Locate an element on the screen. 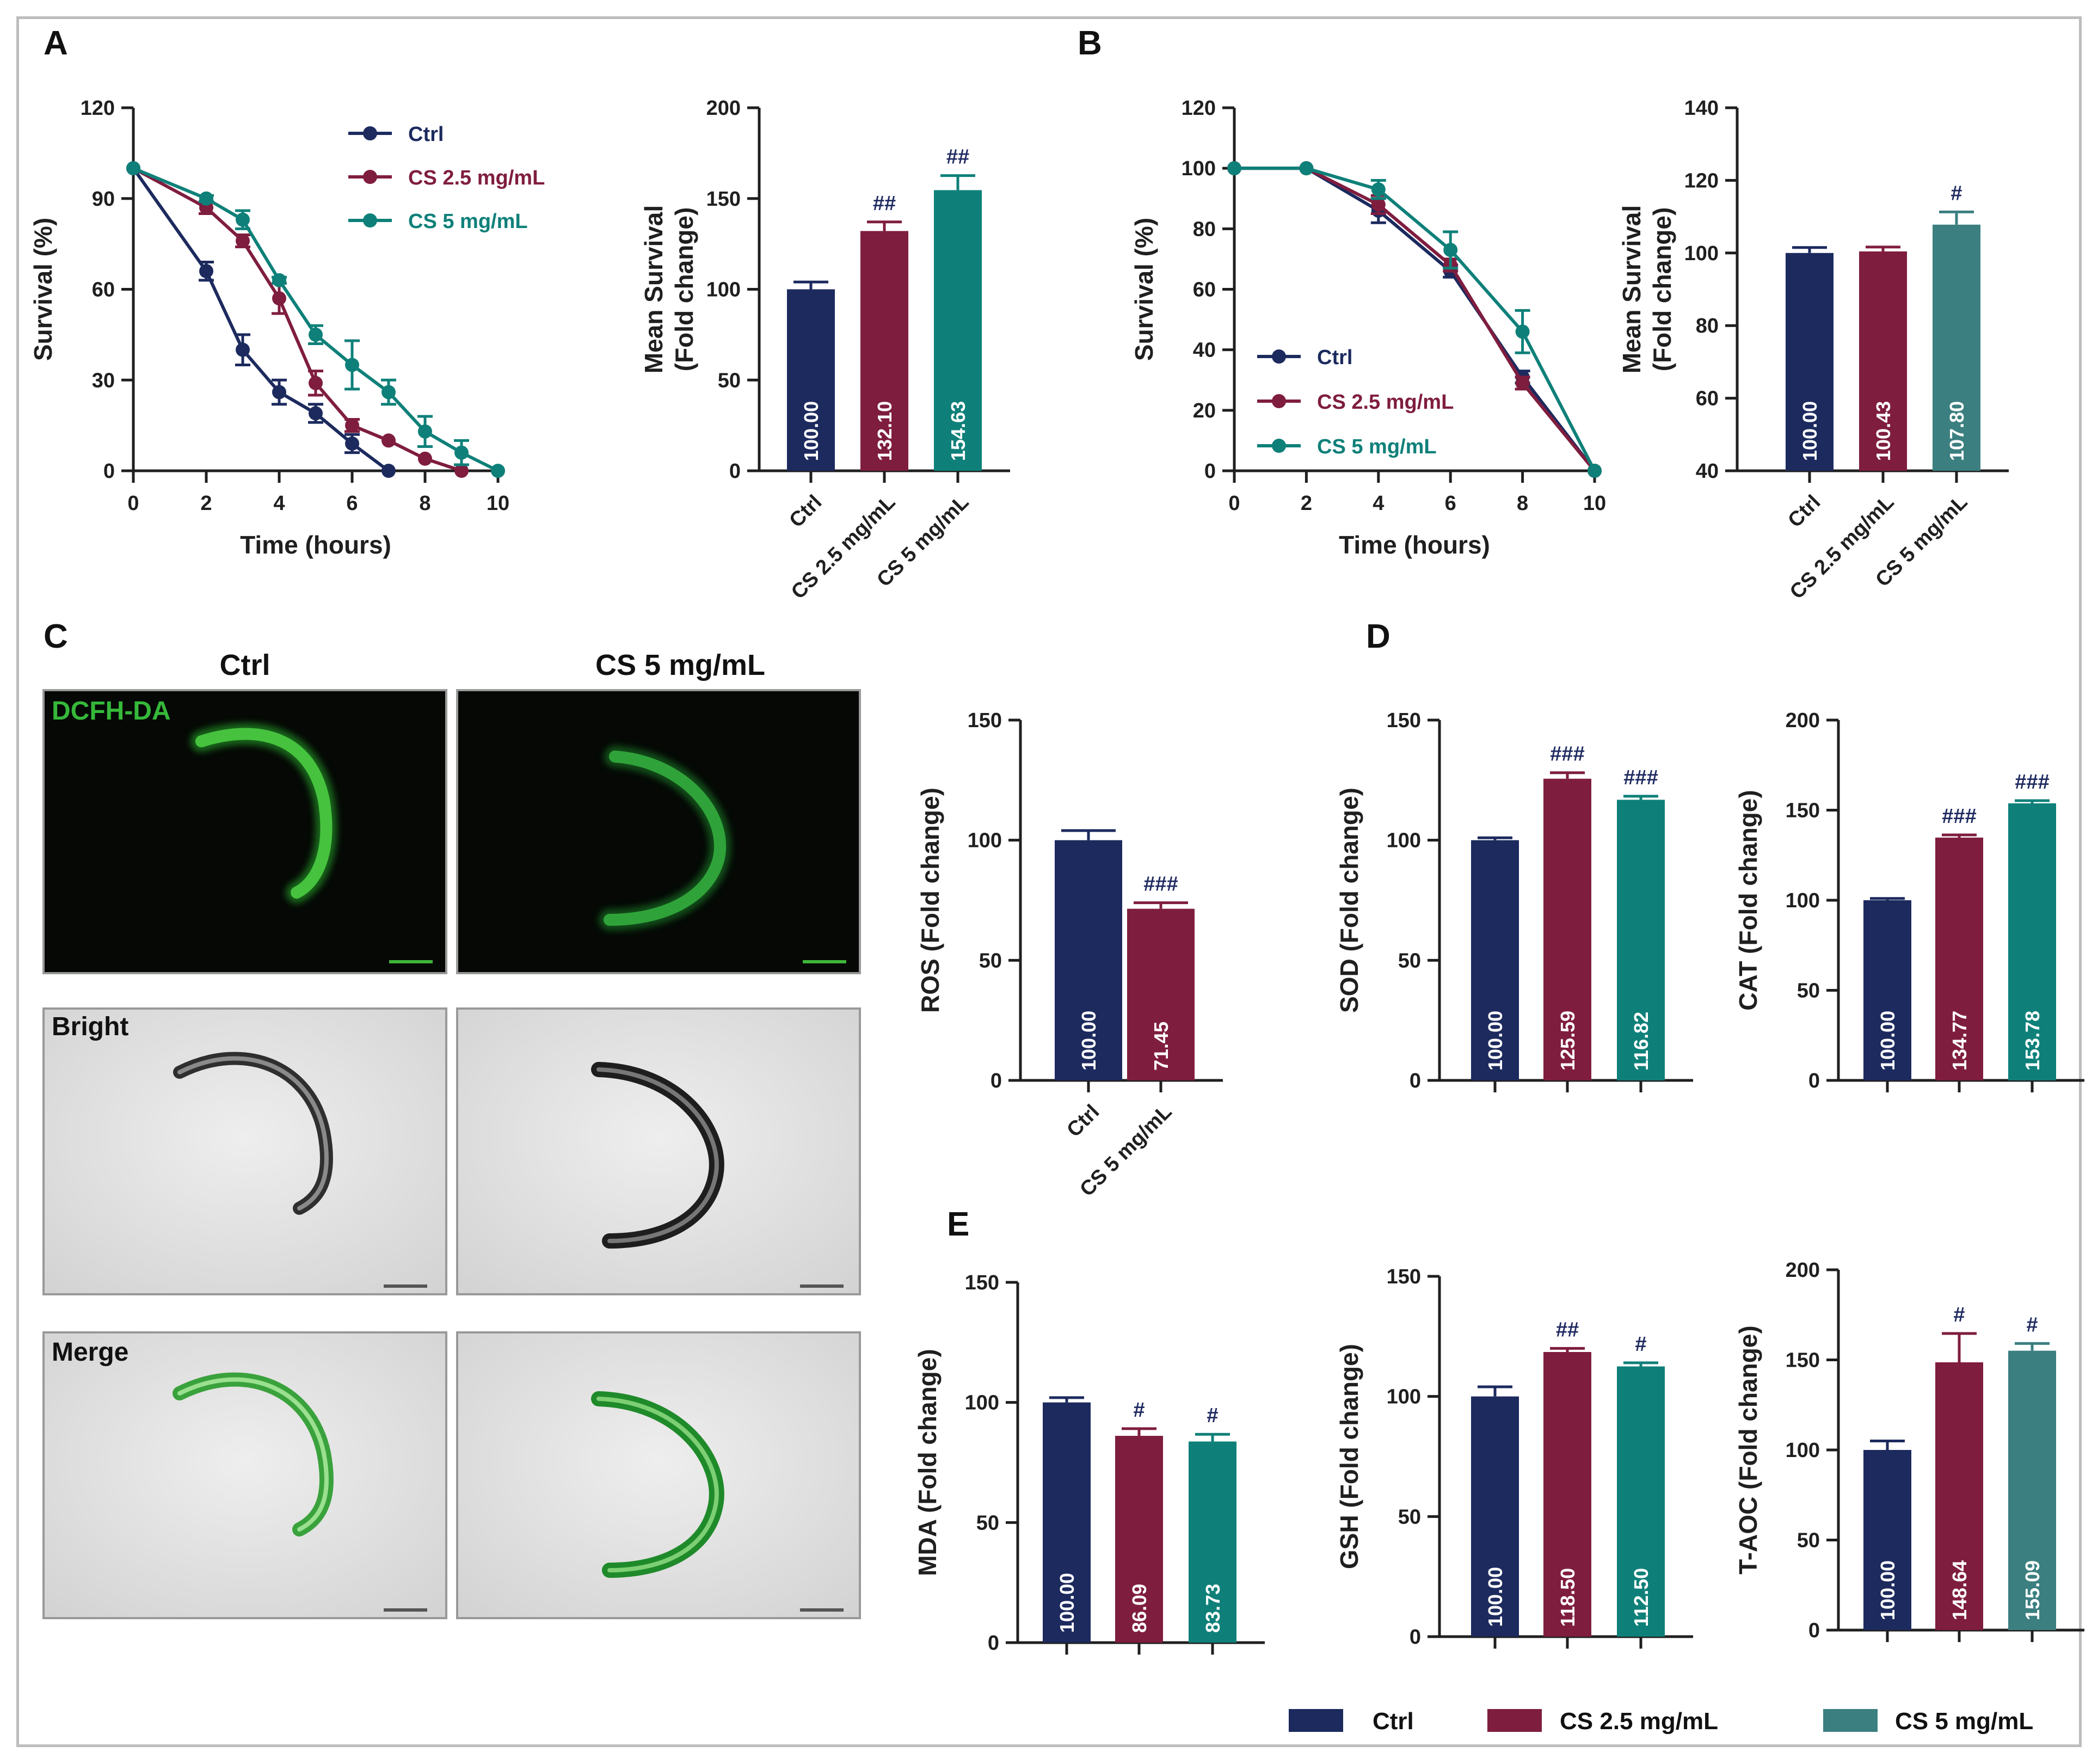  A_line-x-tick-label: 10 is located at coordinates (498, 503).